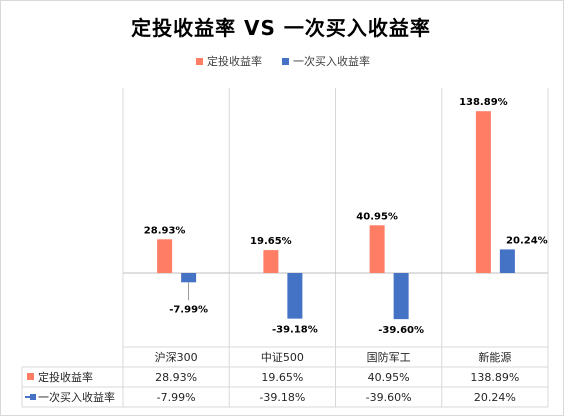  Describe the element at coordinates (282, 397) in the screenshot. I see `table-cell: -39.18%` at that location.